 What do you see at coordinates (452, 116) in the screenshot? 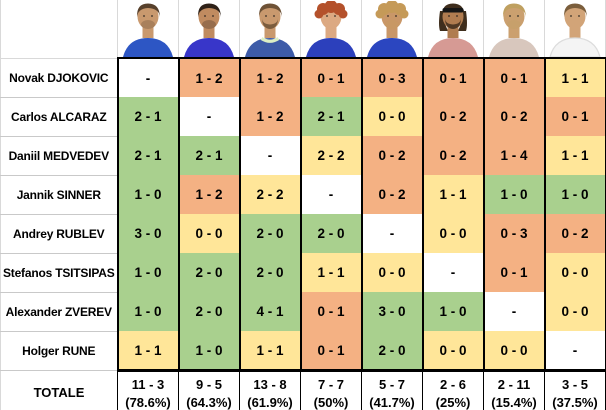
I see `h2h-alcaraz-vs-tsitsipas: 0 - 2` at bounding box center [452, 116].